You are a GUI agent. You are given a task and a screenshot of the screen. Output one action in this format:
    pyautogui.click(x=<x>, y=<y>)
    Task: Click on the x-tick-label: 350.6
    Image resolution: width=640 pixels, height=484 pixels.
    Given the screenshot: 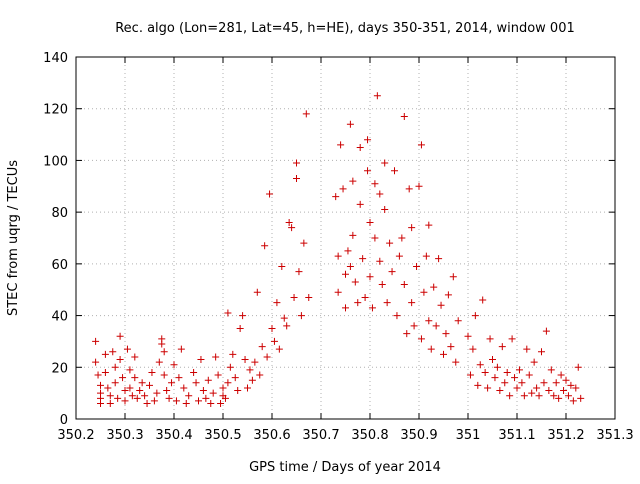 What is the action you would take?
    pyautogui.click(x=271, y=435)
    